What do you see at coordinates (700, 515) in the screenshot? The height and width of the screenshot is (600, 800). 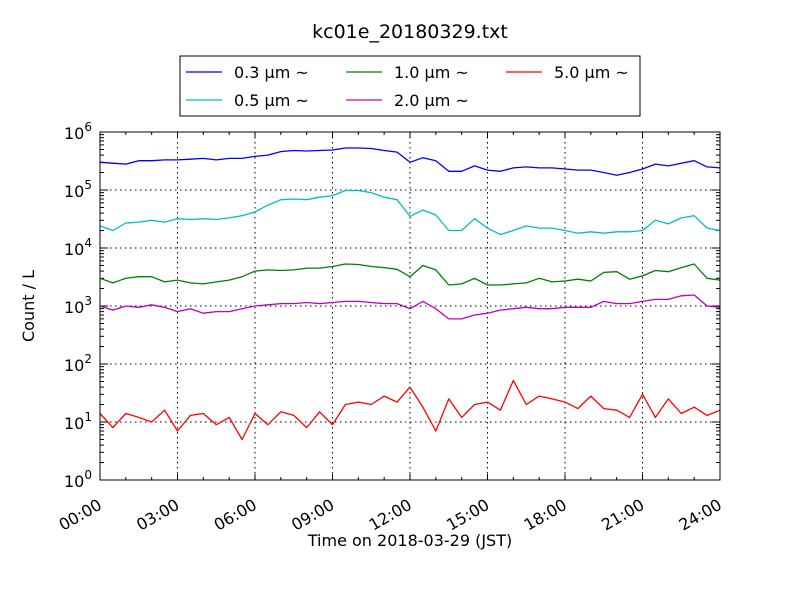 I see `x-tick-label: 24:00` at bounding box center [700, 515].